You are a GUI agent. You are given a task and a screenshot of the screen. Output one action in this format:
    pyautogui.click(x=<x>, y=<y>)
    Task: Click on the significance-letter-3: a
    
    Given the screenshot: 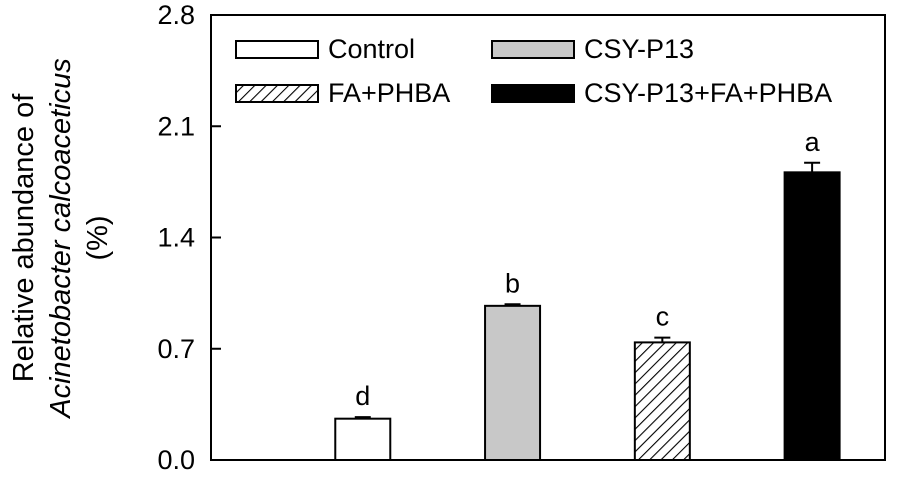 What is the action you would take?
    pyautogui.click(x=813, y=142)
    